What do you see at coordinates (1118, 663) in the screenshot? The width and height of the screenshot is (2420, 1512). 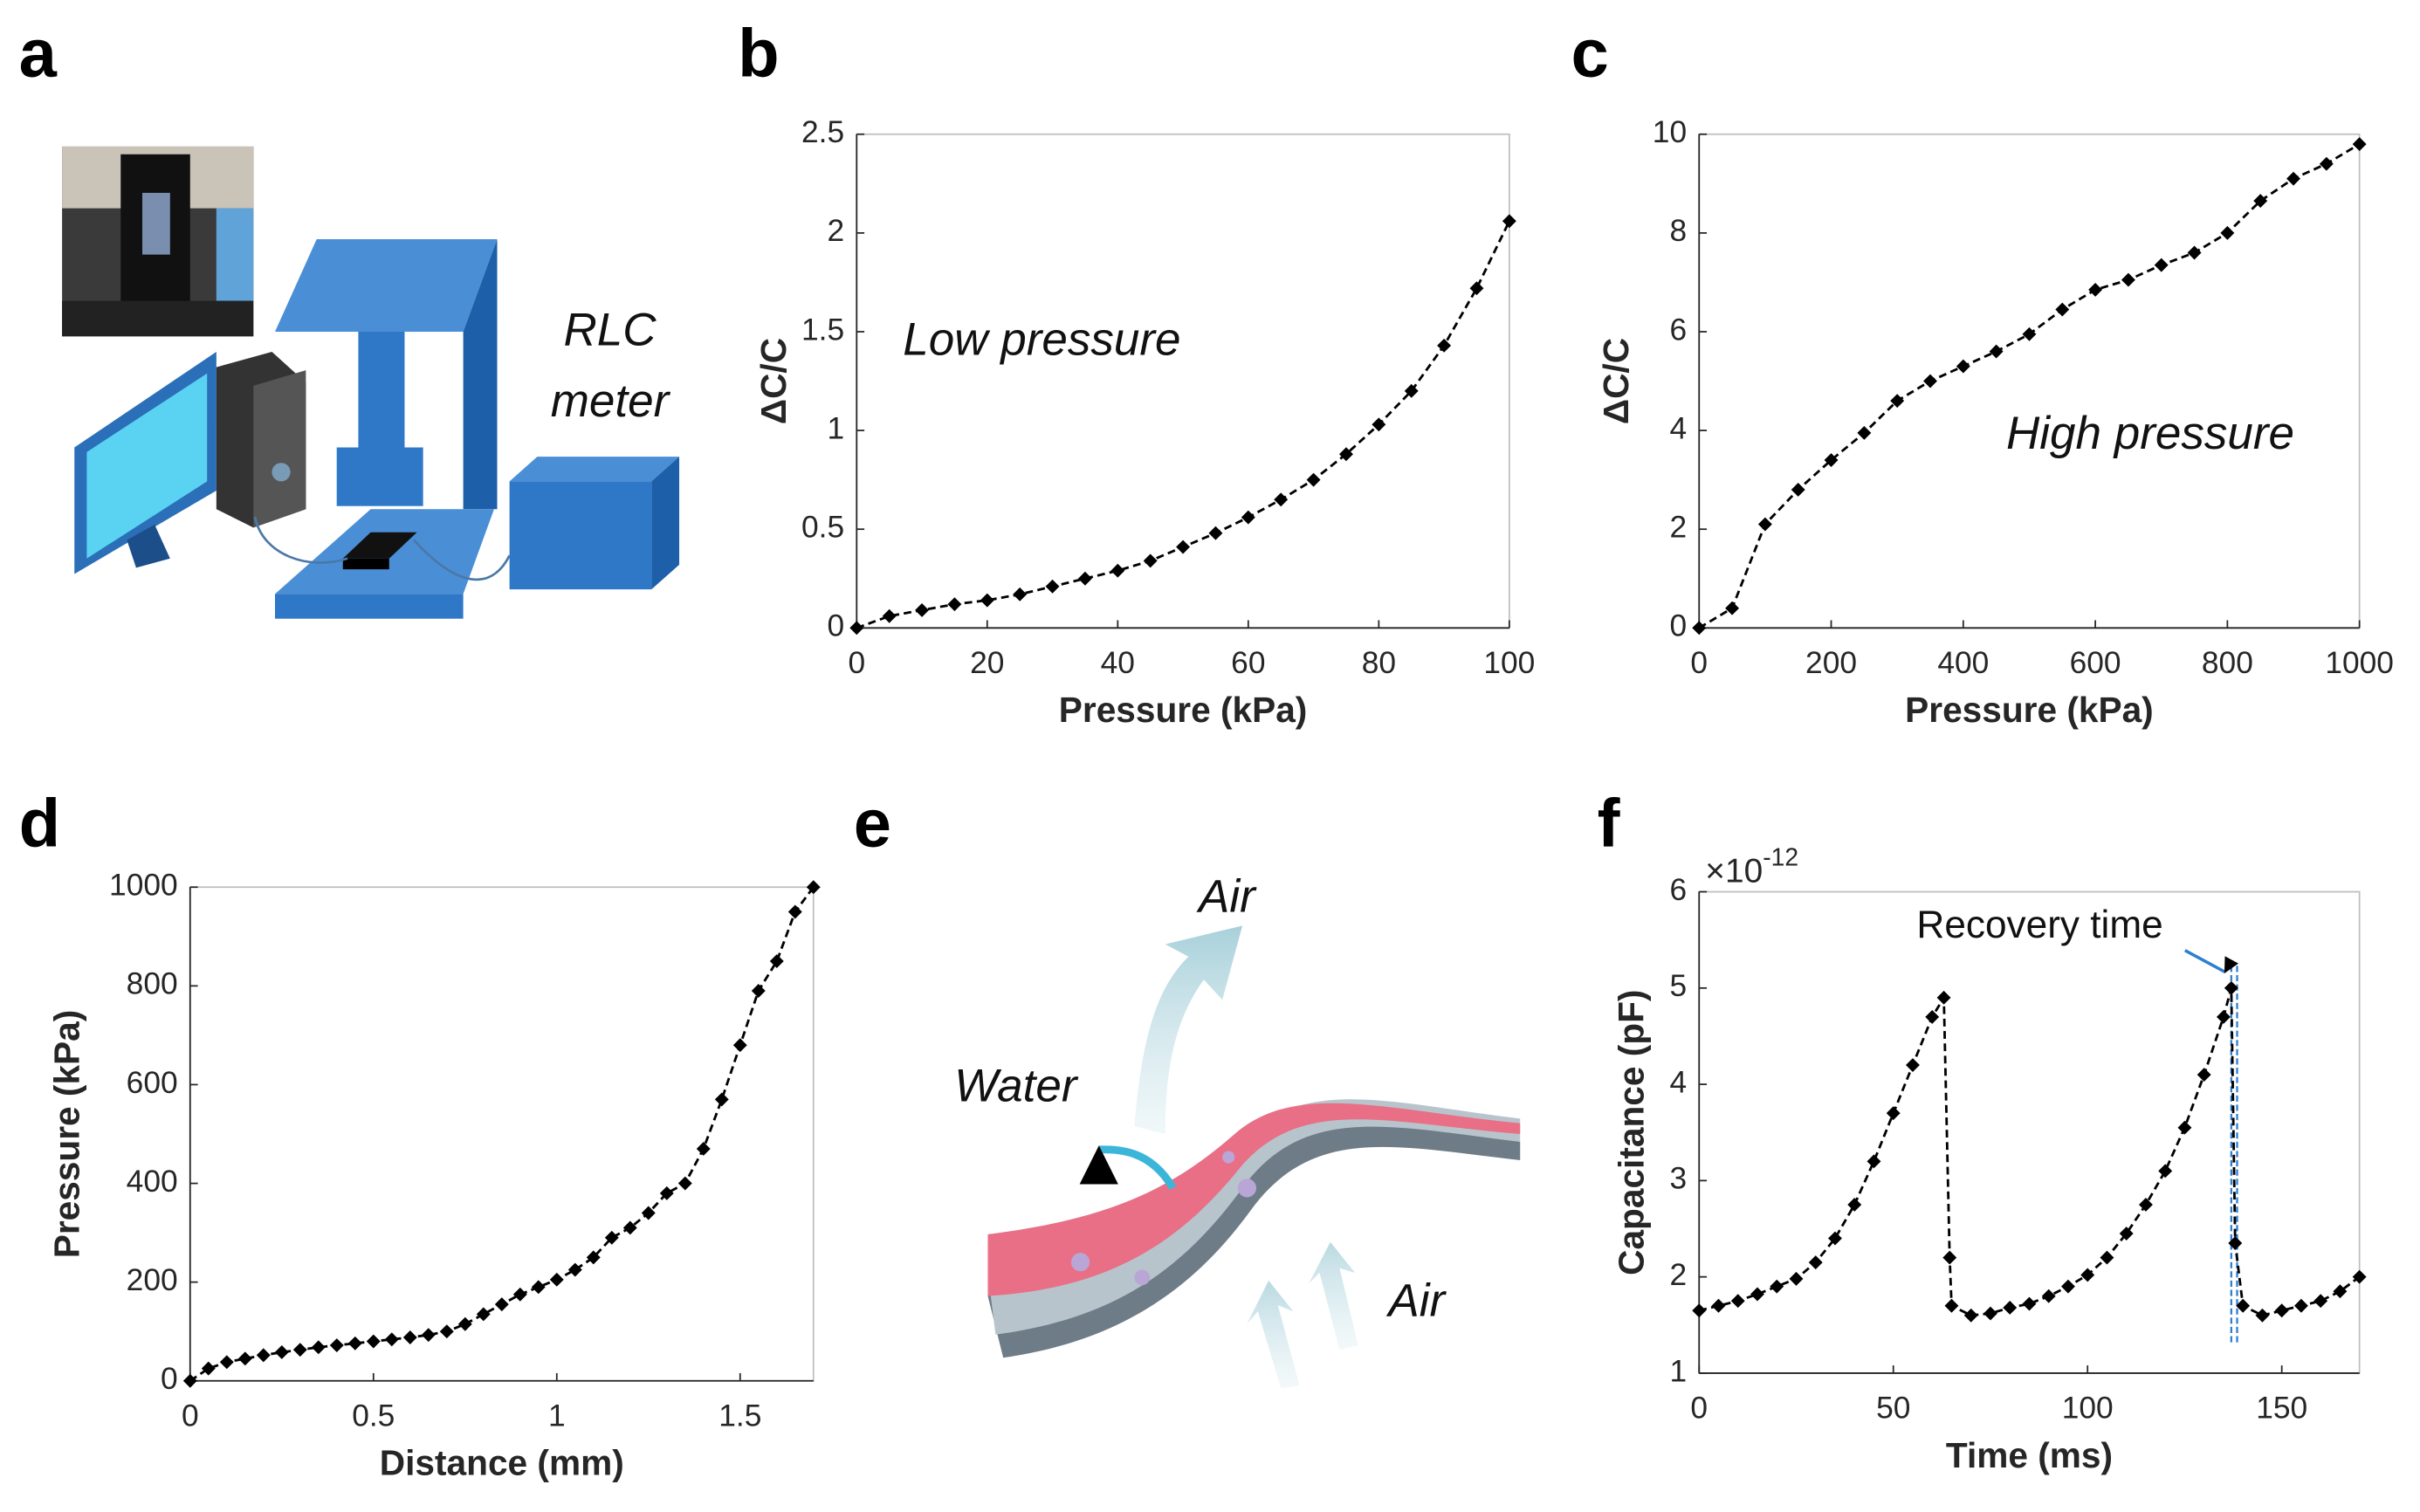 I see `x-tick-label: 40` at bounding box center [1118, 663].